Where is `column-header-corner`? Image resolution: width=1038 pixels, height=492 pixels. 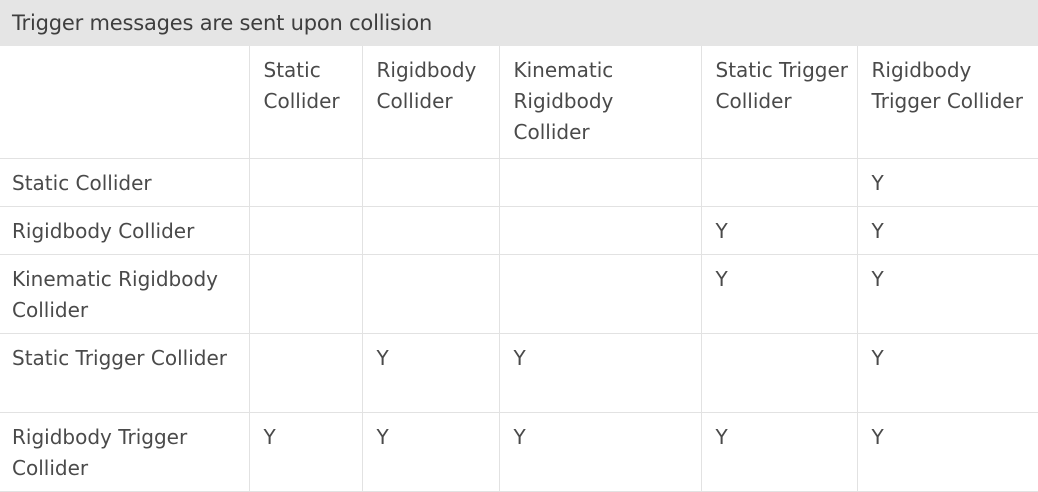 column-header-corner is located at coordinates (124, 102).